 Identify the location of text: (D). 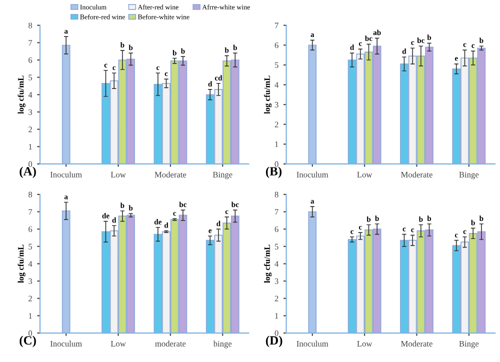
(274, 342).